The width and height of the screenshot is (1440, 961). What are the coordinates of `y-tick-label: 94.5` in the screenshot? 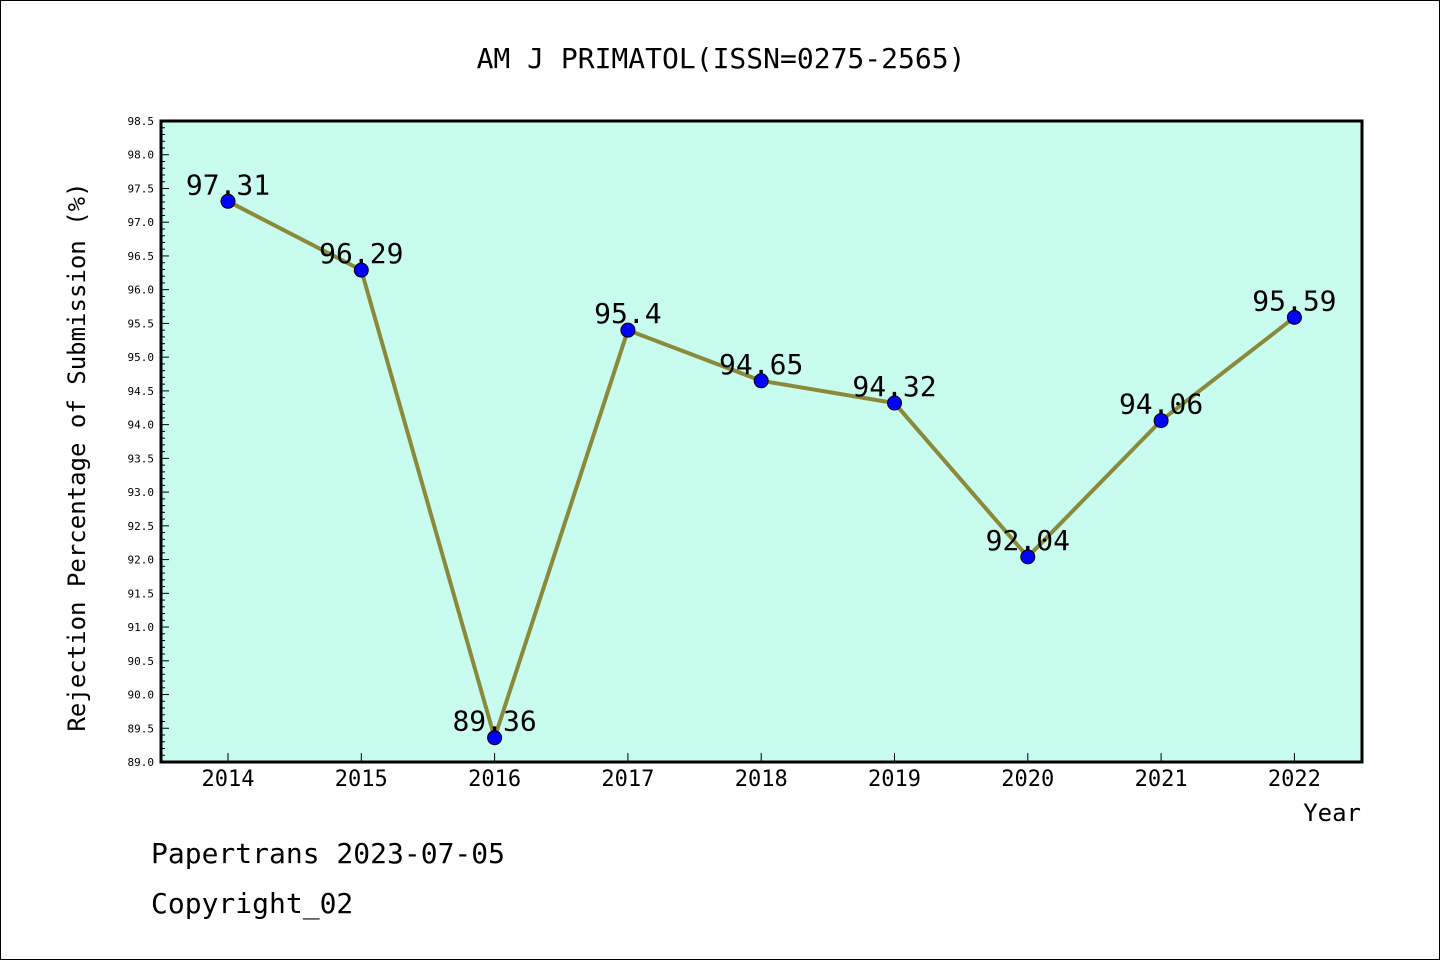 It's located at (141, 391).